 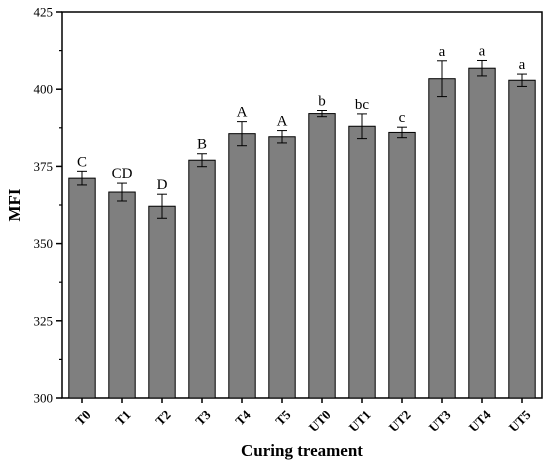 What do you see at coordinates (482, 51) in the screenshot?
I see `significance-label-ut4: a` at bounding box center [482, 51].